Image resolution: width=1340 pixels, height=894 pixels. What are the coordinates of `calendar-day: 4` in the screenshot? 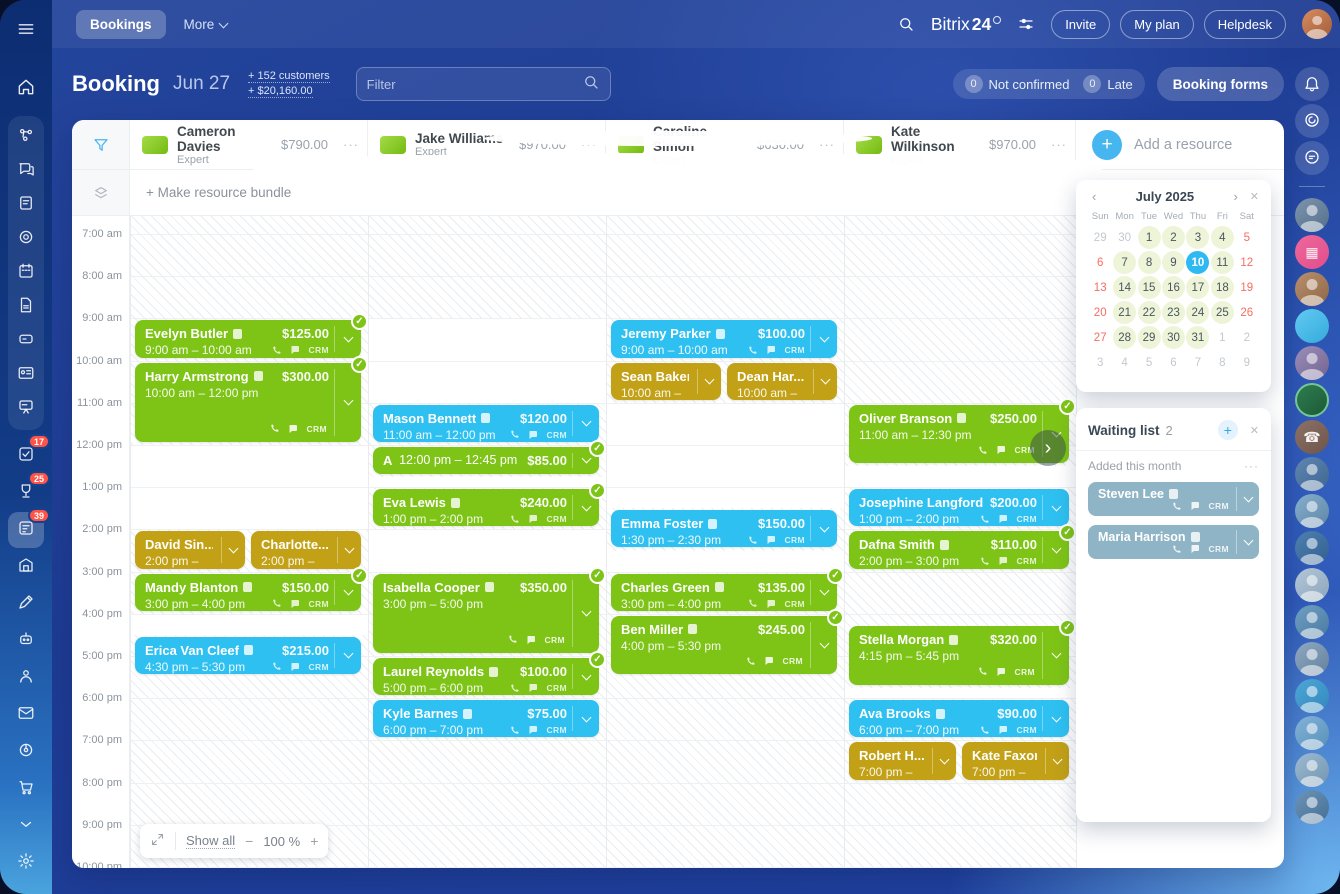 It's located at (1124, 362).